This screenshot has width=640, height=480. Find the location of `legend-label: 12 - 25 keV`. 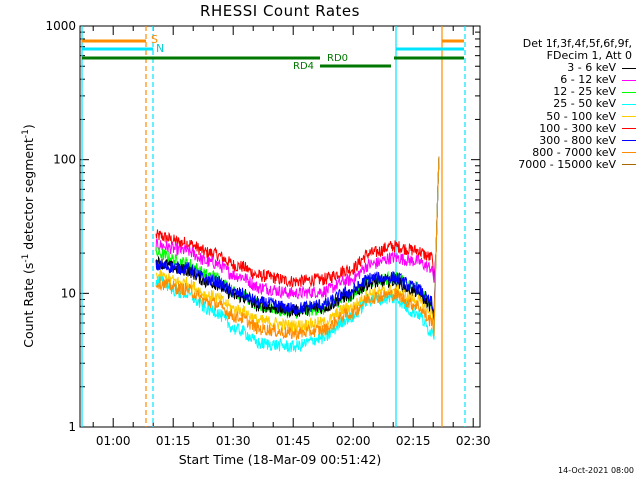

legend-label: 12 - 25 keV is located at coordinates (584, 92).